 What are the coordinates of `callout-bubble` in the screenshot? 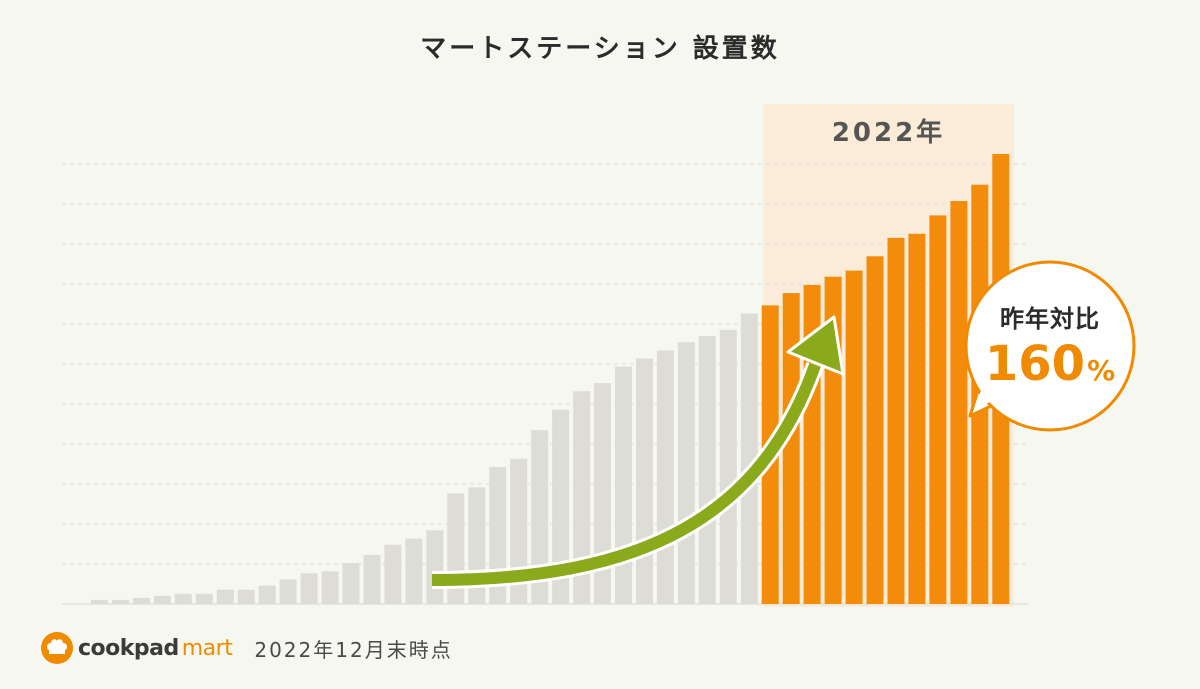 It's located at (1050, 346).